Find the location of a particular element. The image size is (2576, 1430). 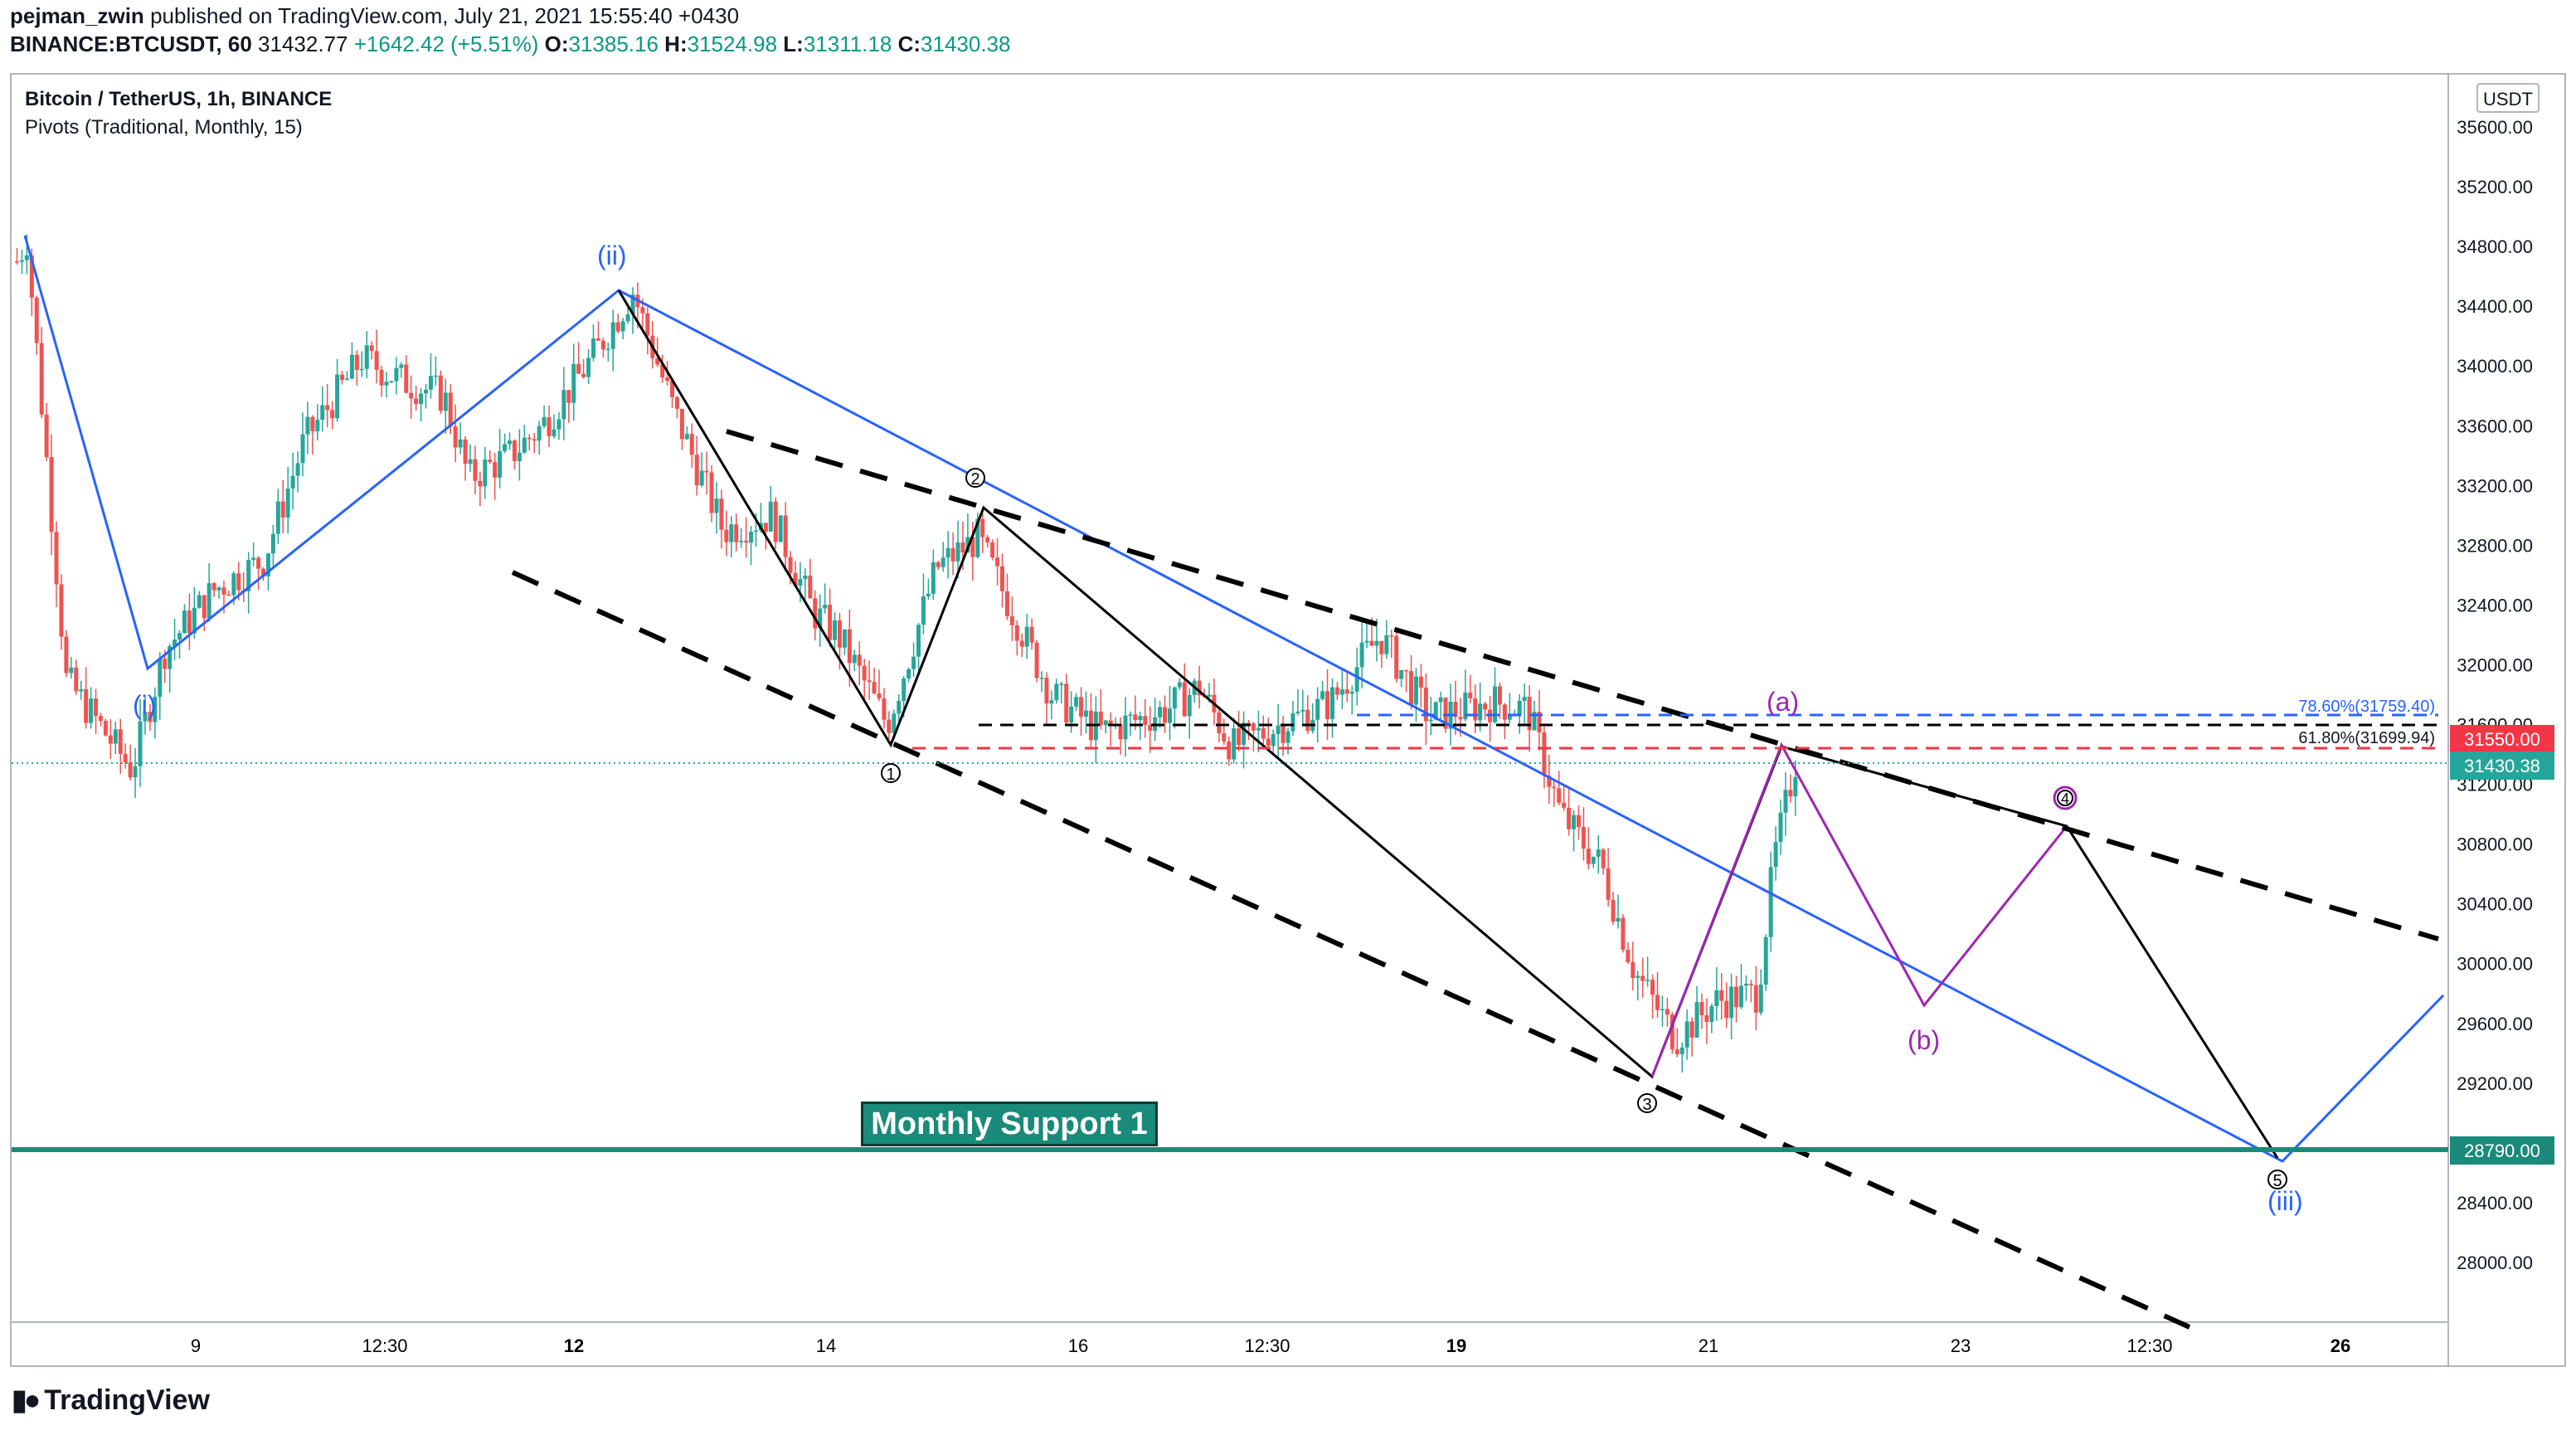

author-name: pejman_zwin is located at coordinates (77, 16).